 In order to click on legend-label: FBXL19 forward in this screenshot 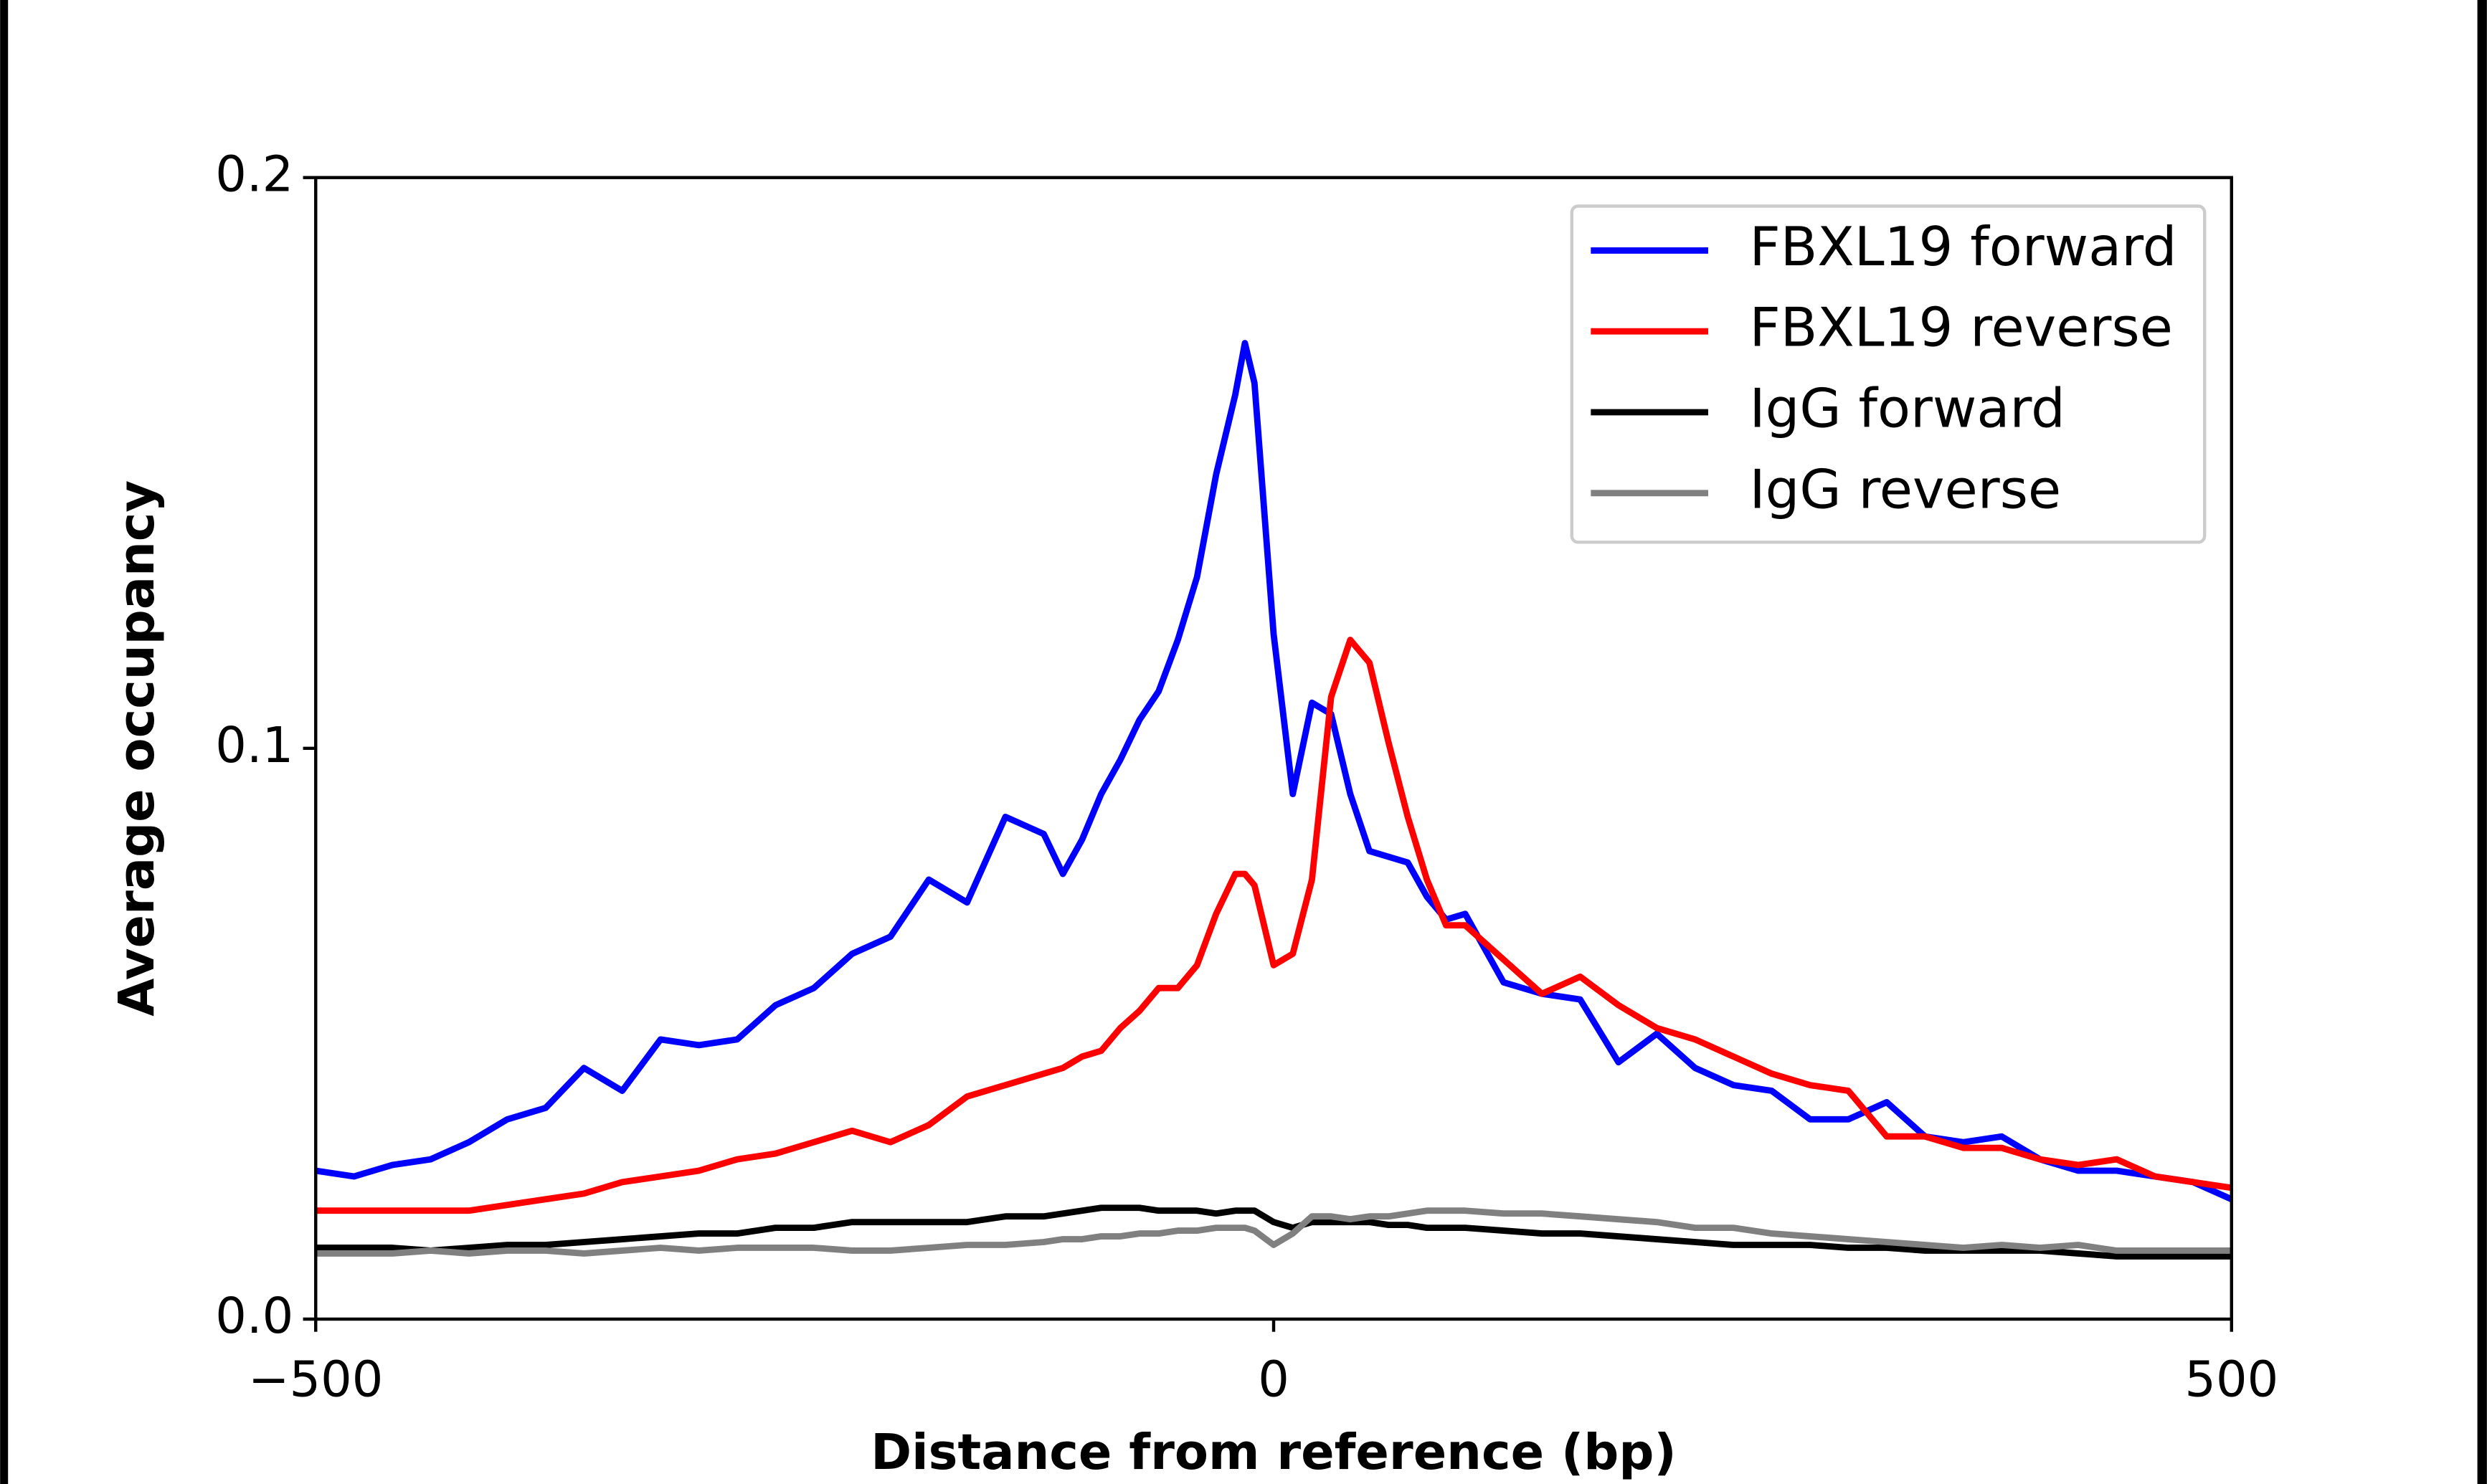, I will do `click(1963, 247)`.